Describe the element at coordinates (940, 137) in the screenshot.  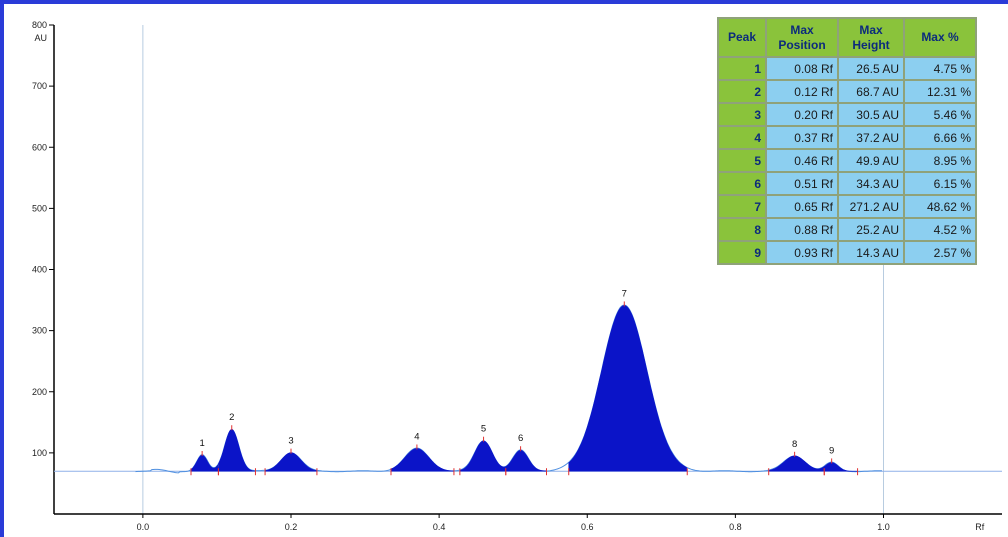
I see `max-percent: 6.66 %` at that location.